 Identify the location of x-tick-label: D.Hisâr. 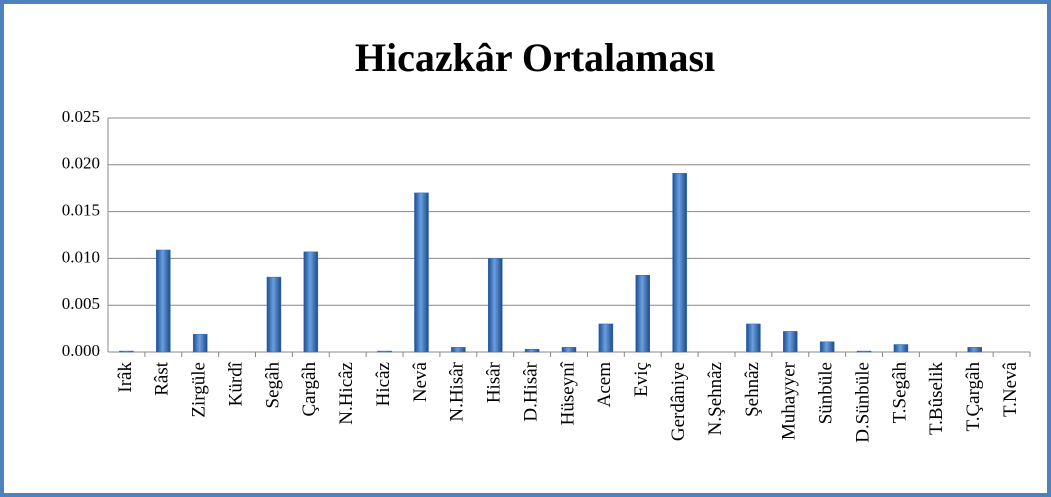
(530, 391).